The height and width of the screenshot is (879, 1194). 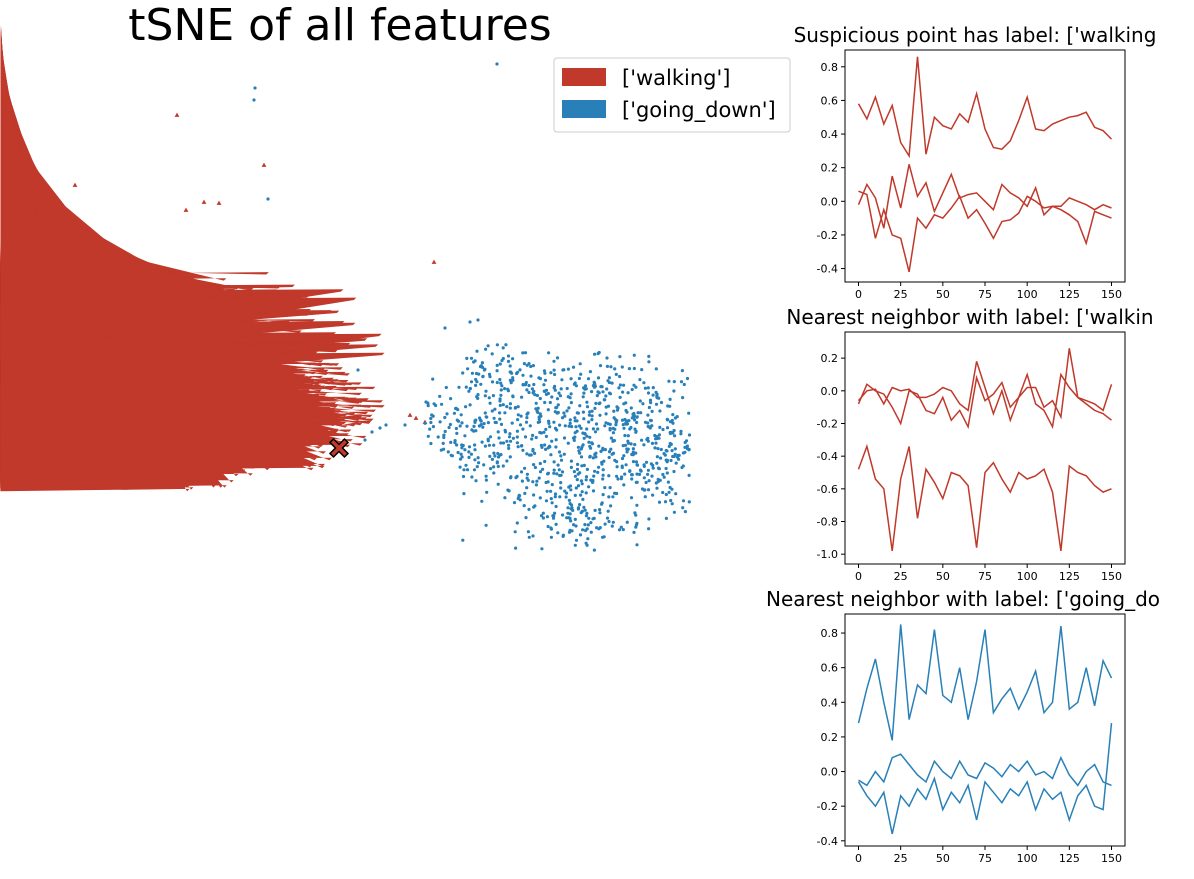 I want to click on y-tick-label: -0.2, so click(x=827, y=235).